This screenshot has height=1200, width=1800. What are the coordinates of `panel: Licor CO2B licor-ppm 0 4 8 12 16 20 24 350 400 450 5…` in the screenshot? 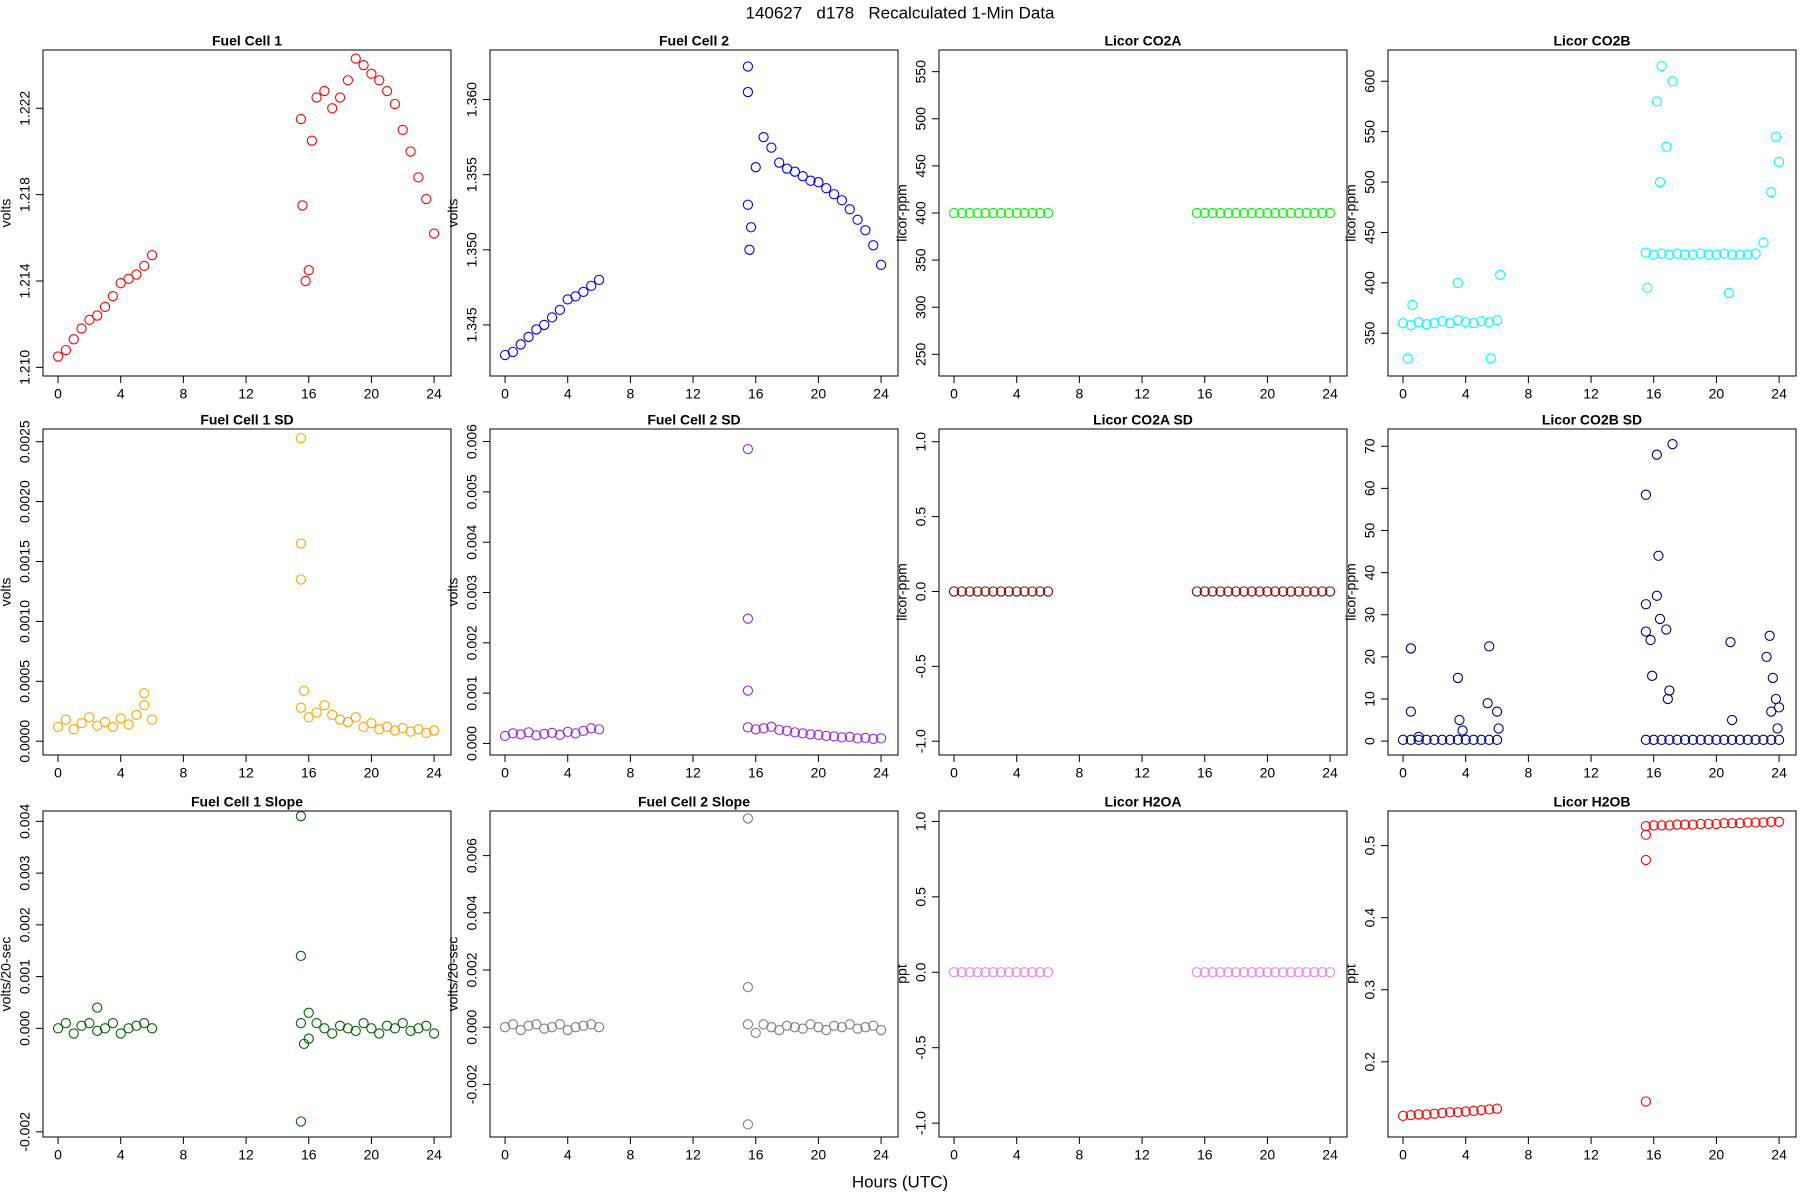 It's located at (1570, 217).